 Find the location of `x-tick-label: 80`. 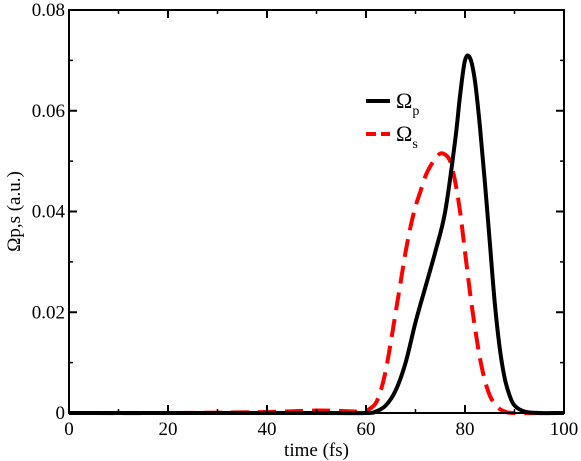

x-tick-label: 80 is located at coordinates (465, 429).